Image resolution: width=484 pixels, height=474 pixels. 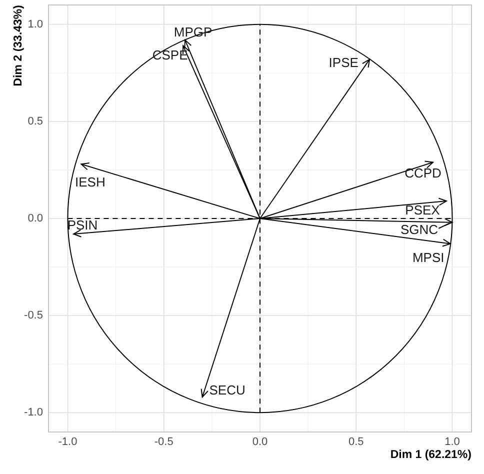 I want to click on y-axis-title: Dim 2 (33.43%), so click(x=18, y=45).